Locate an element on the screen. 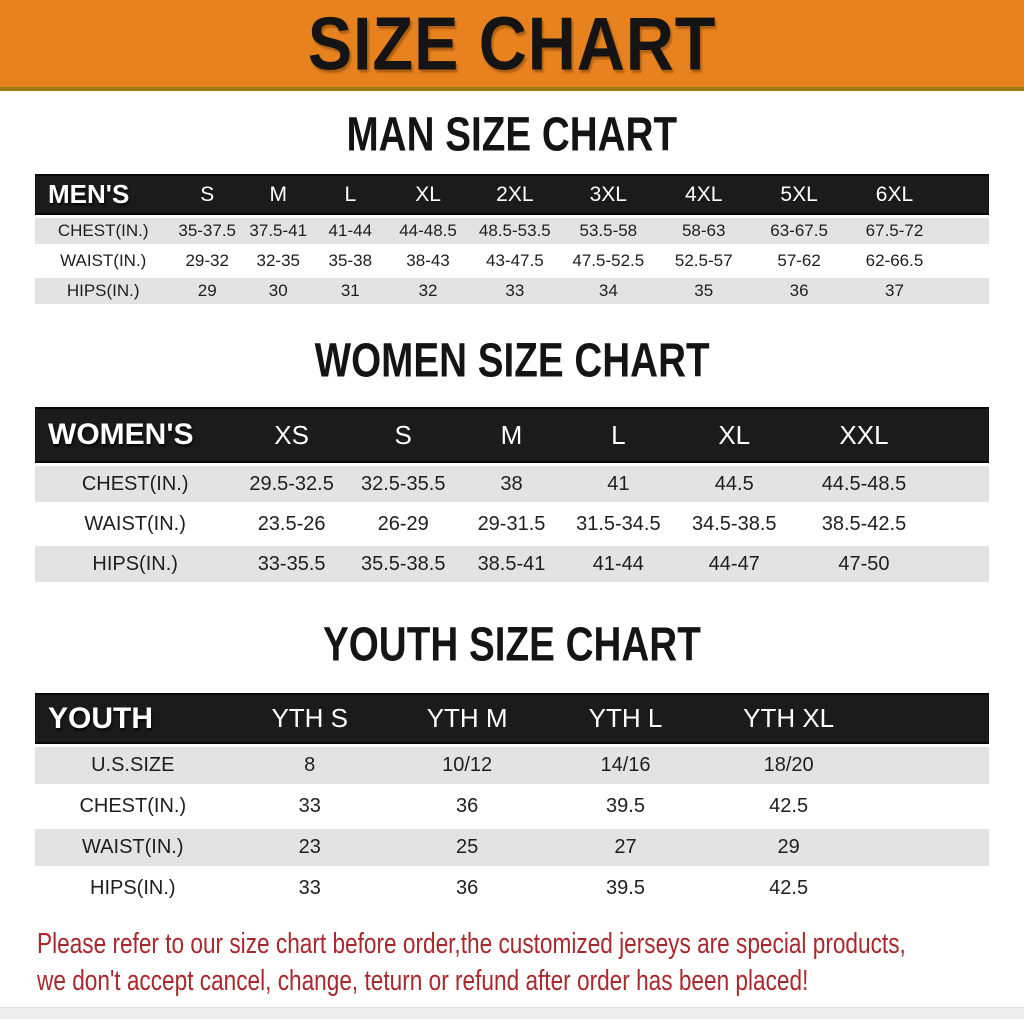 The image size is (1024, 1019). size-cell: 26-29 is located at coordinates (403, 523).